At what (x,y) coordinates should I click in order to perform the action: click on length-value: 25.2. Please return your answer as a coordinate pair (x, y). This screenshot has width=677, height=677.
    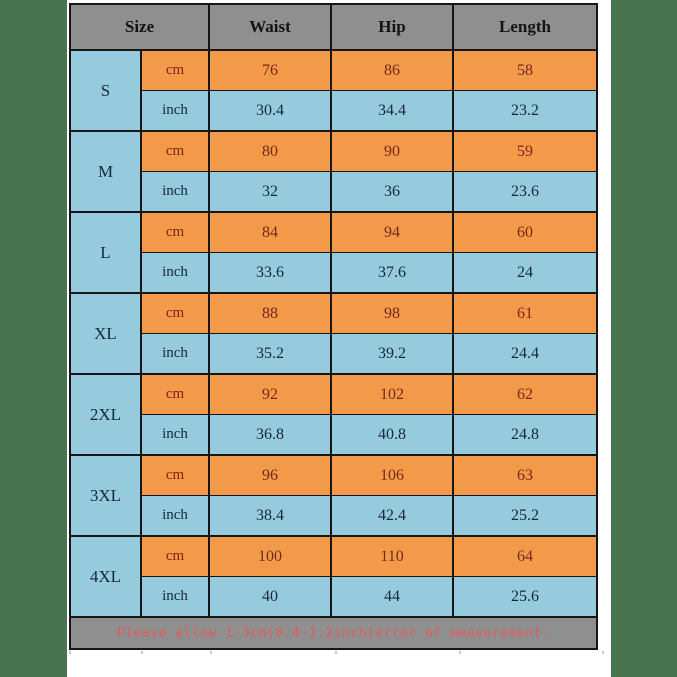
    Looking at the image, I should click on (525, 516).